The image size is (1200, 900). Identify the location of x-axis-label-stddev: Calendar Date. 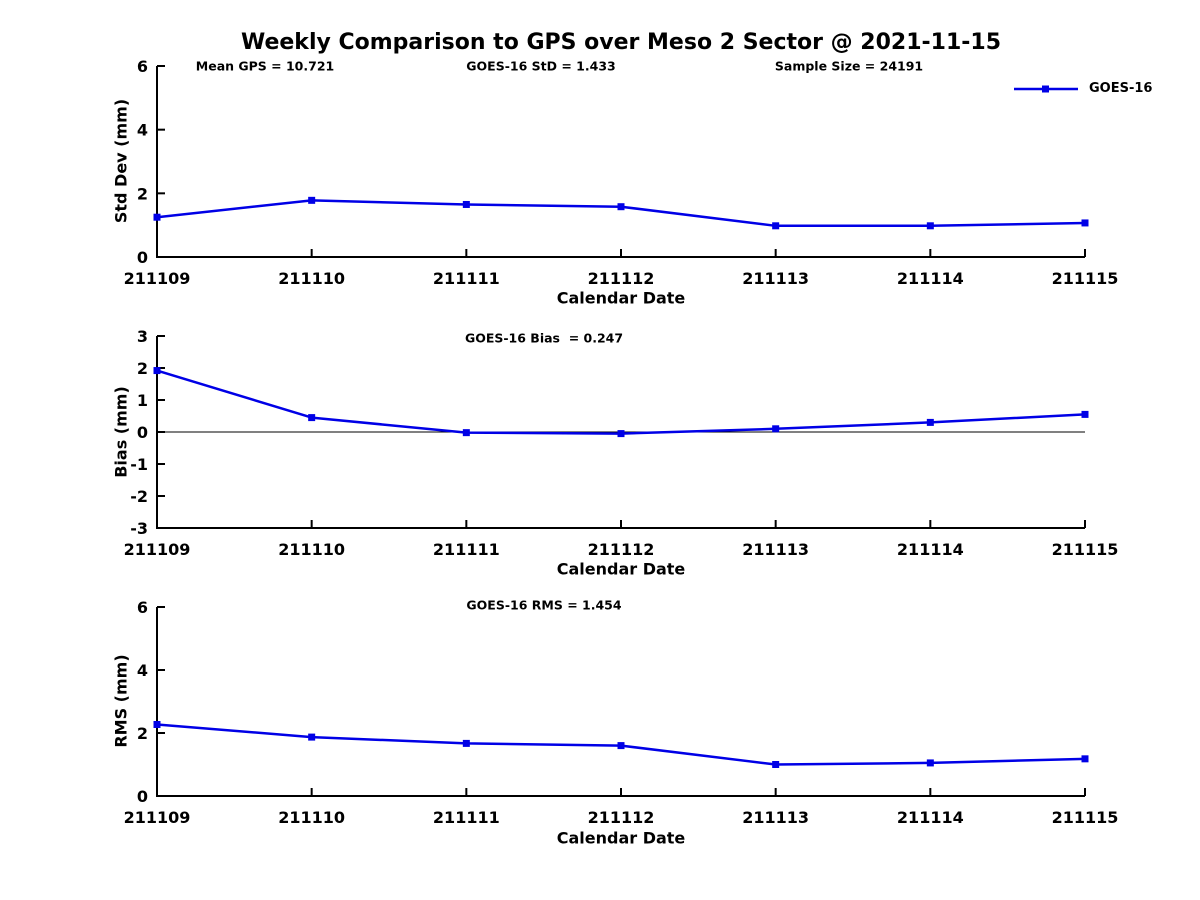
(621, 298).